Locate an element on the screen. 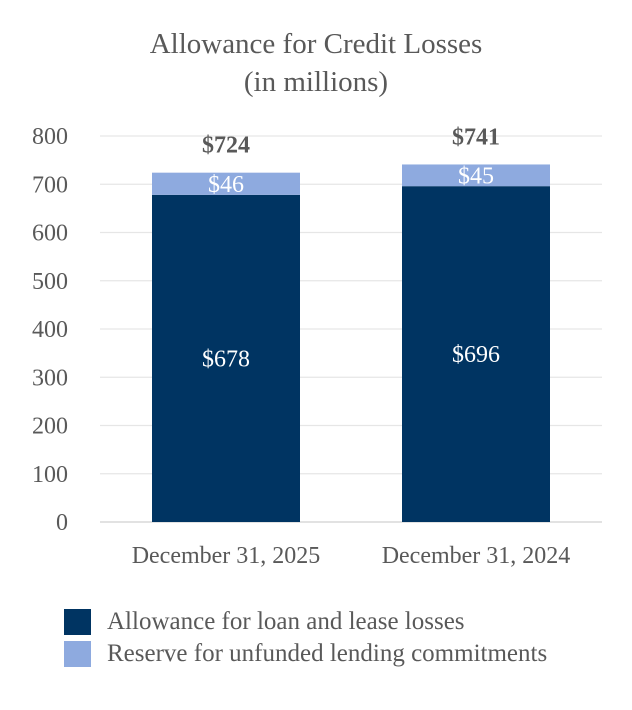 This screenshot has width=632, height=710. y-tick-label-700: 700 is located at coordinates (50, 185).